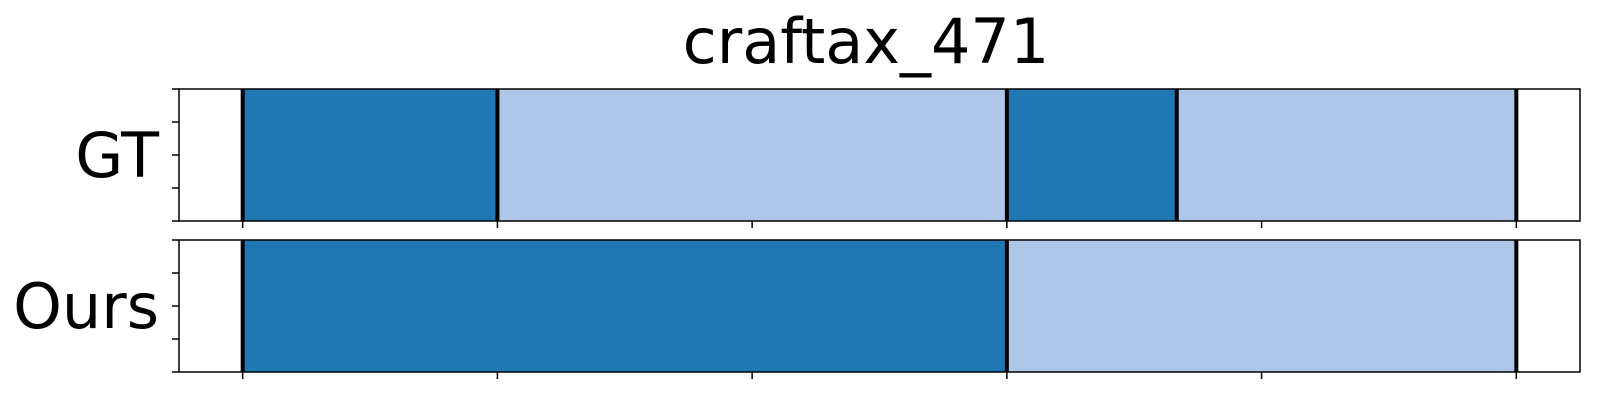 The width and height of the screenshot is (1600, 400). I want to click on row-label: Ours, so click(86, 306).